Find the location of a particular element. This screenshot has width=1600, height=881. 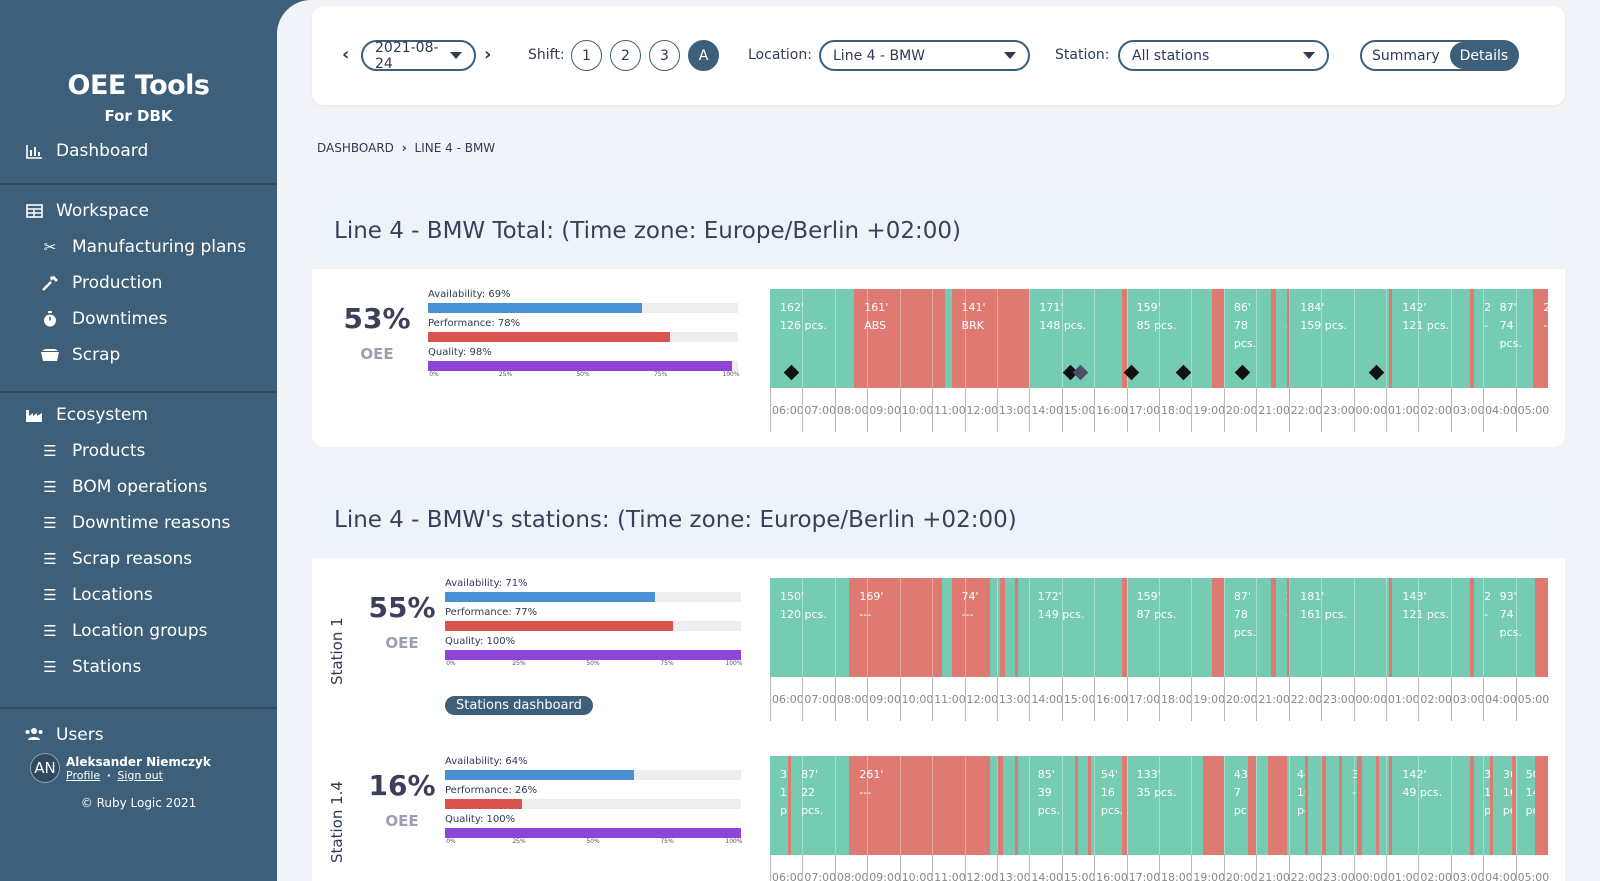

downtime-segment: 161' ABS is located at coordinates (900, 338).